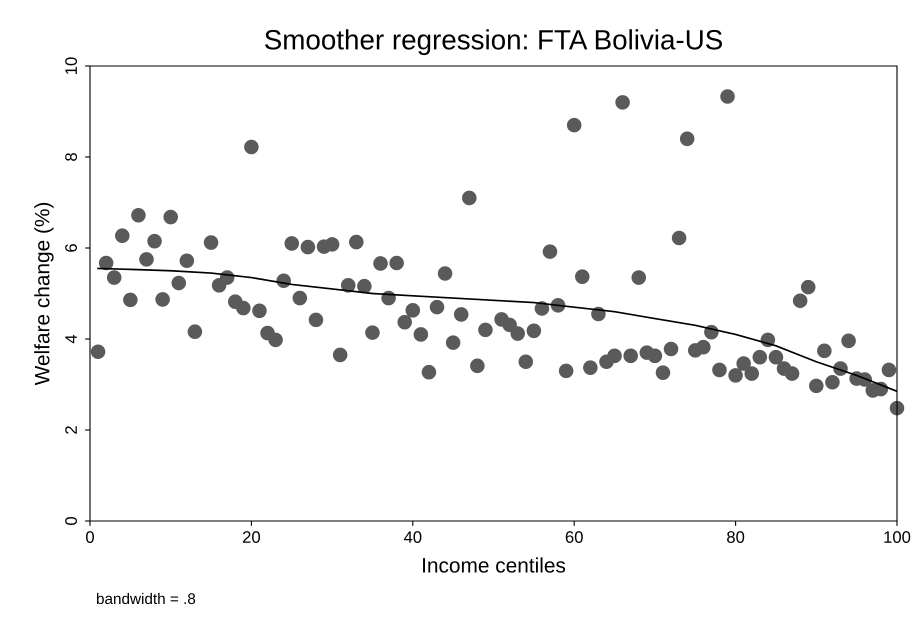  Describe the element at coordinates (413, 537) in the screenshot. I see `x-tick-label: 40` at that location.